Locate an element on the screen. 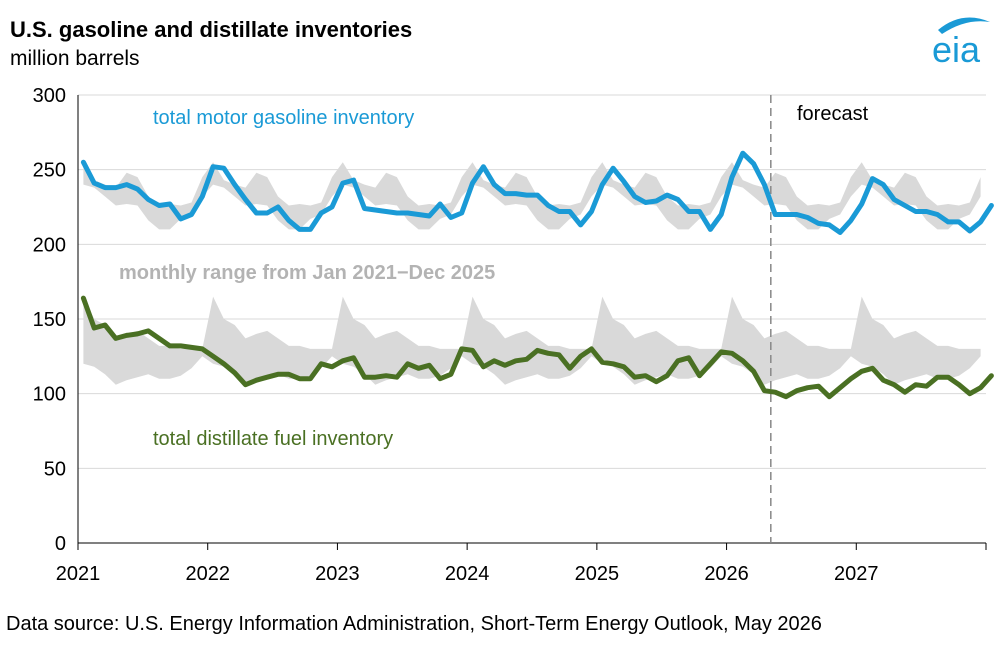 The height and width of the screenshot is (656, 1008). distillate-line is located at coordinates (537, 347).